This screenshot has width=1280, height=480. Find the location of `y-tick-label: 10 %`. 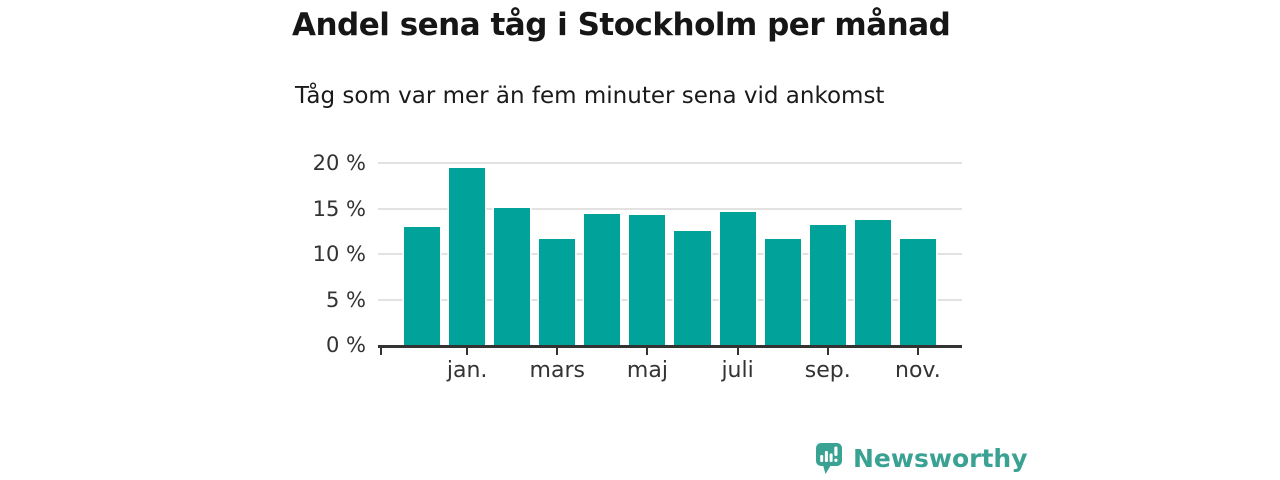

y-tick-label: 10 % is located at coordinates (339, 254).